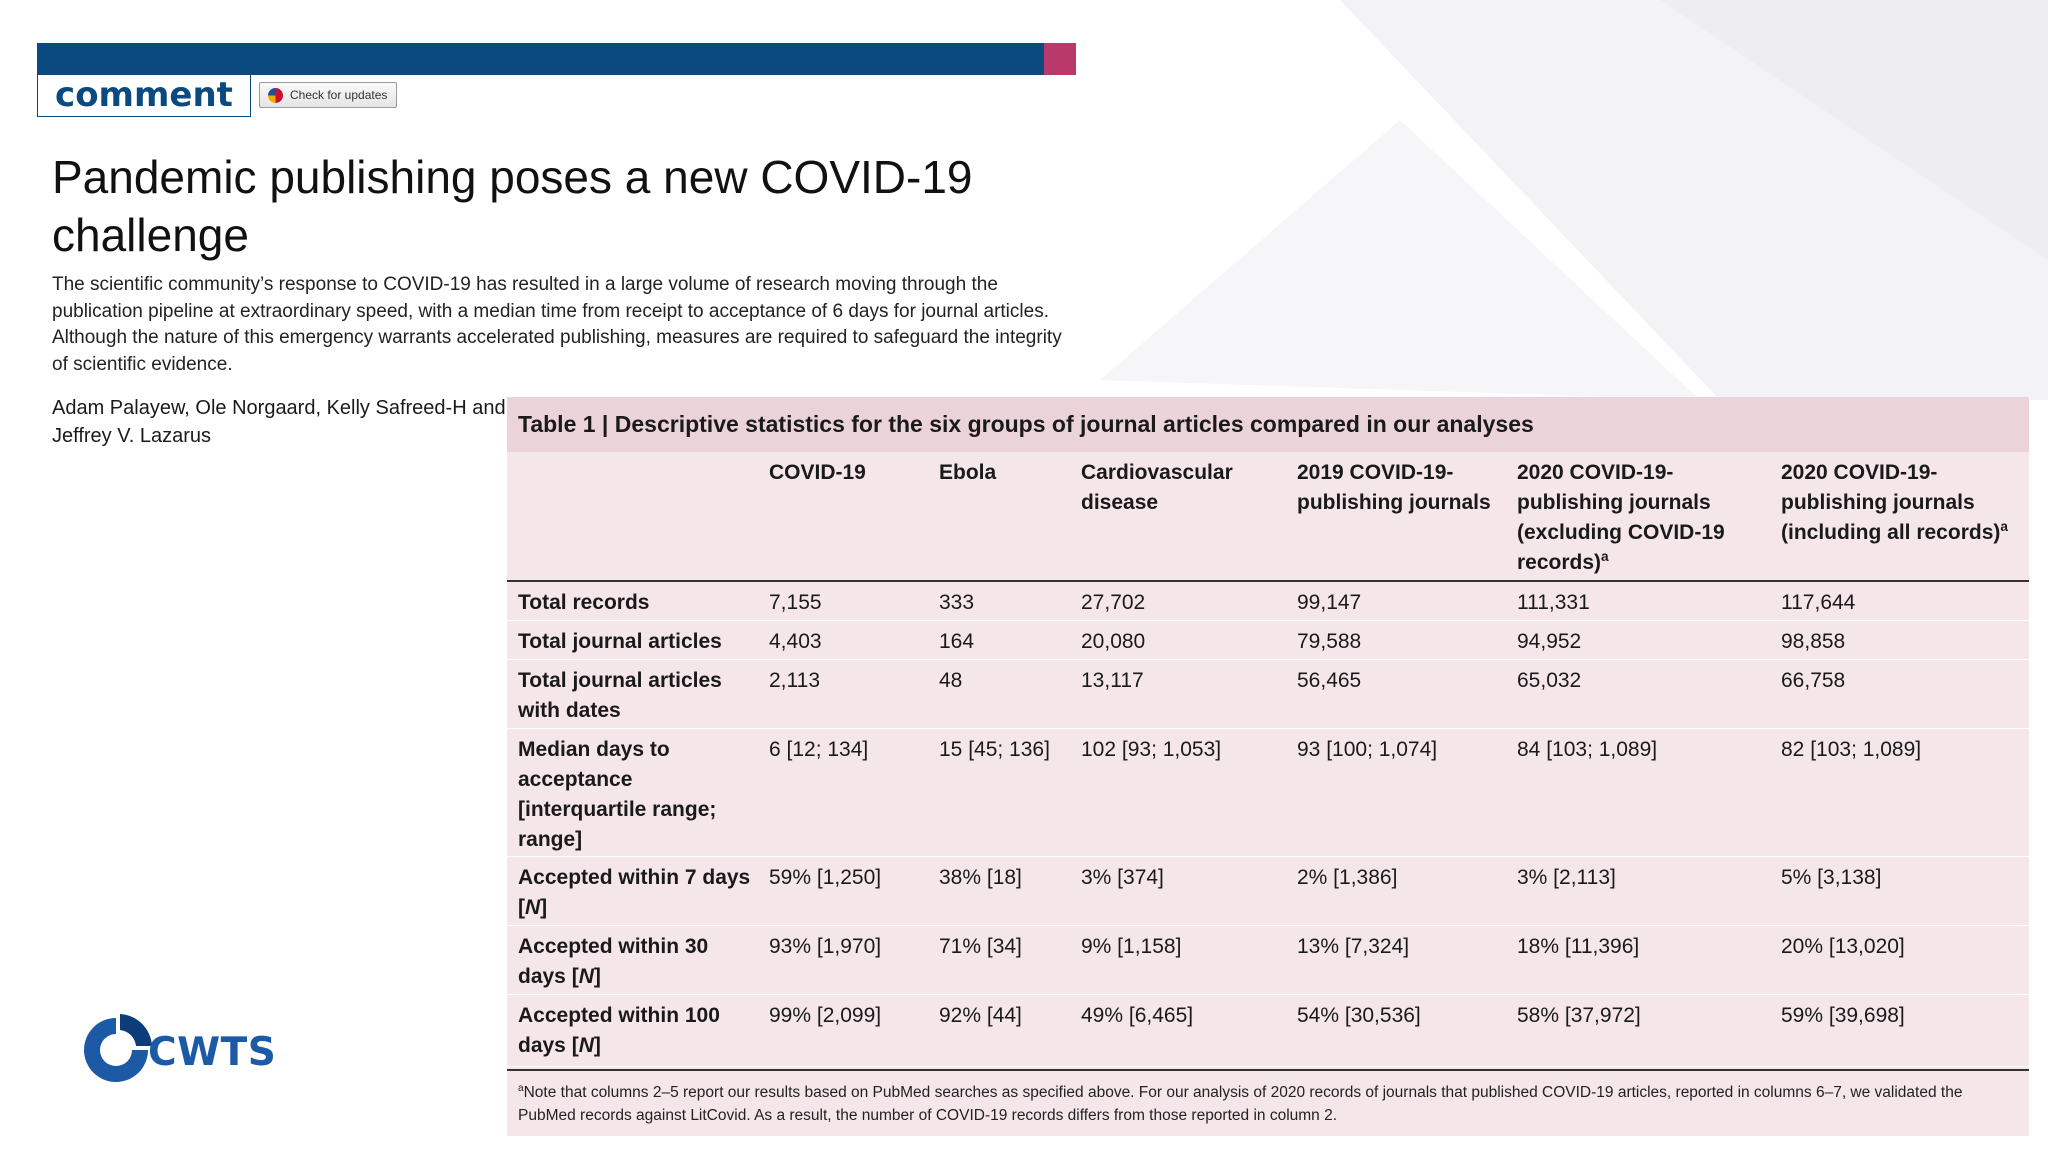  Describe the element at coordinates (1818, 602) in the screenshot. I see `table-cell: 117,644` at that location.